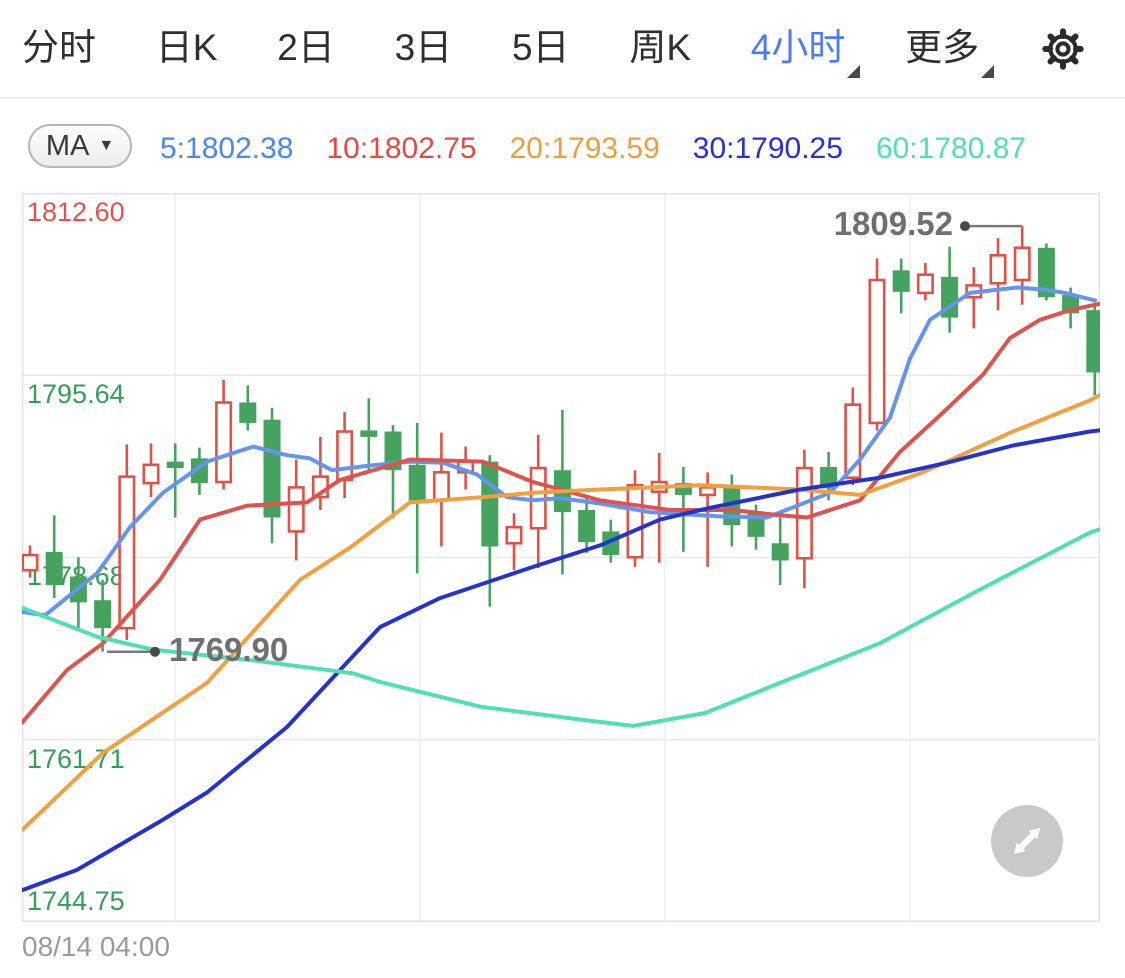 Image resolution: width=1125 pixels, height=978 pixels. I want to click on caret-down-icon: ▼, so click(106, 145).